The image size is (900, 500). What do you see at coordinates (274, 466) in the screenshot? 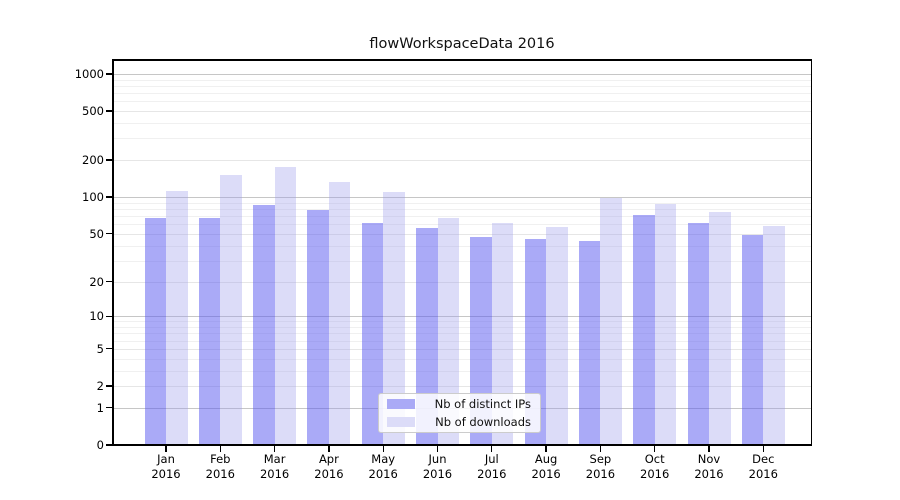
I see `x-tick-label-mar: Mar 2016` at bounding box center [274, 466].